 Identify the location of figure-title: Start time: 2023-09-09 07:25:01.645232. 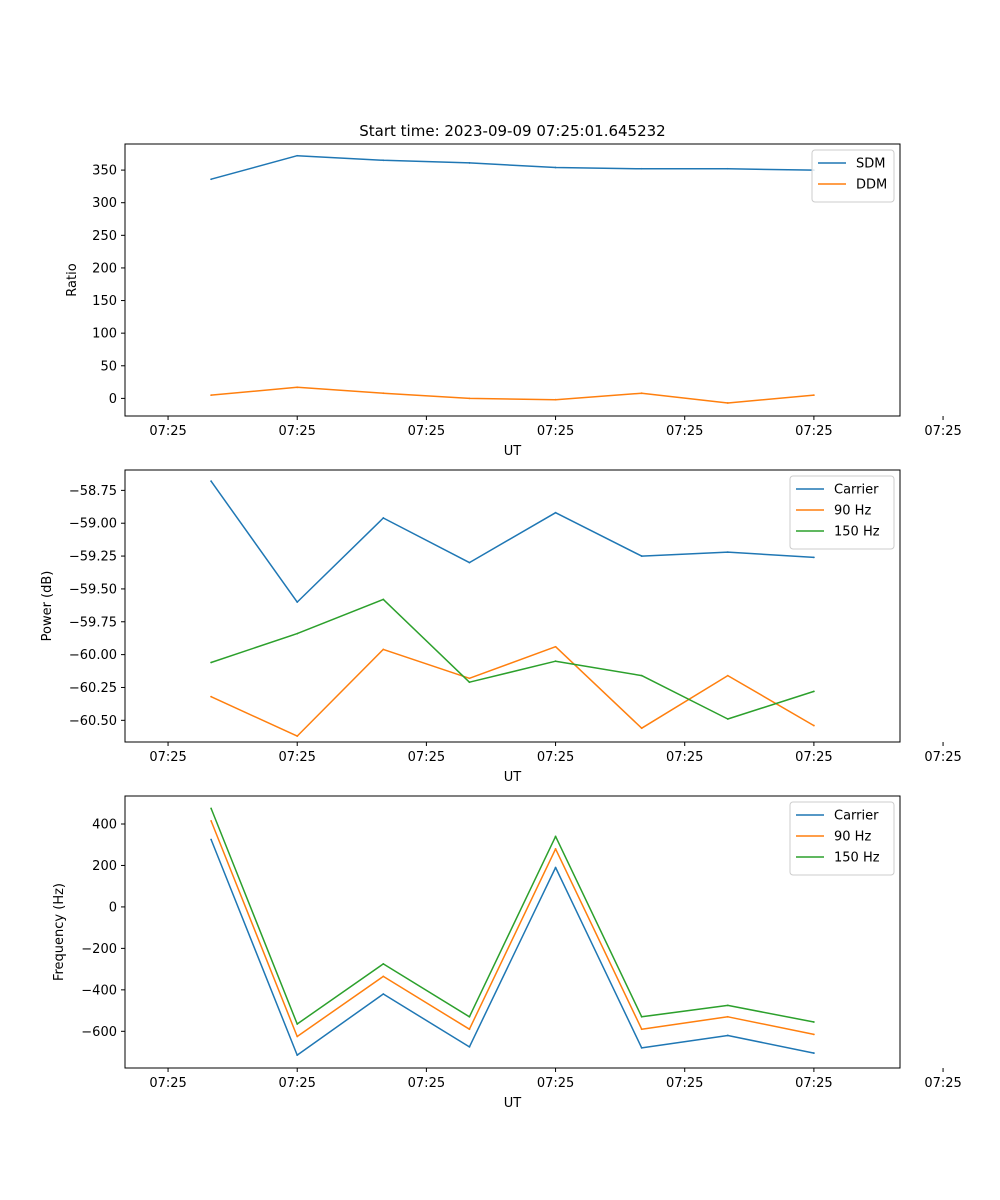
(512, 131).